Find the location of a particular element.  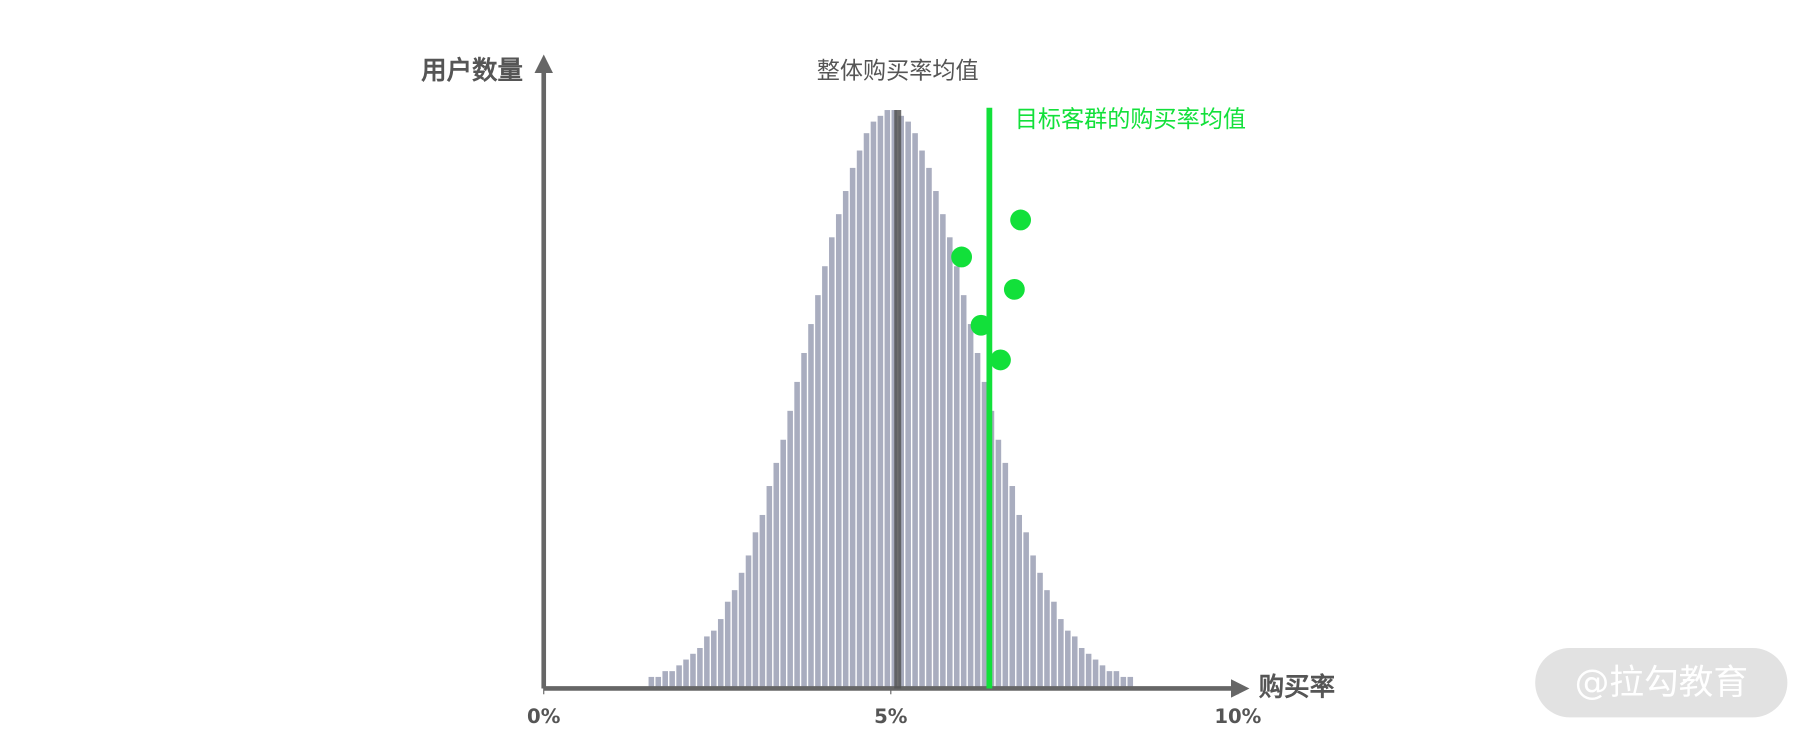

y-axis-label: 用户数量 is located at coordinates (472, 71).